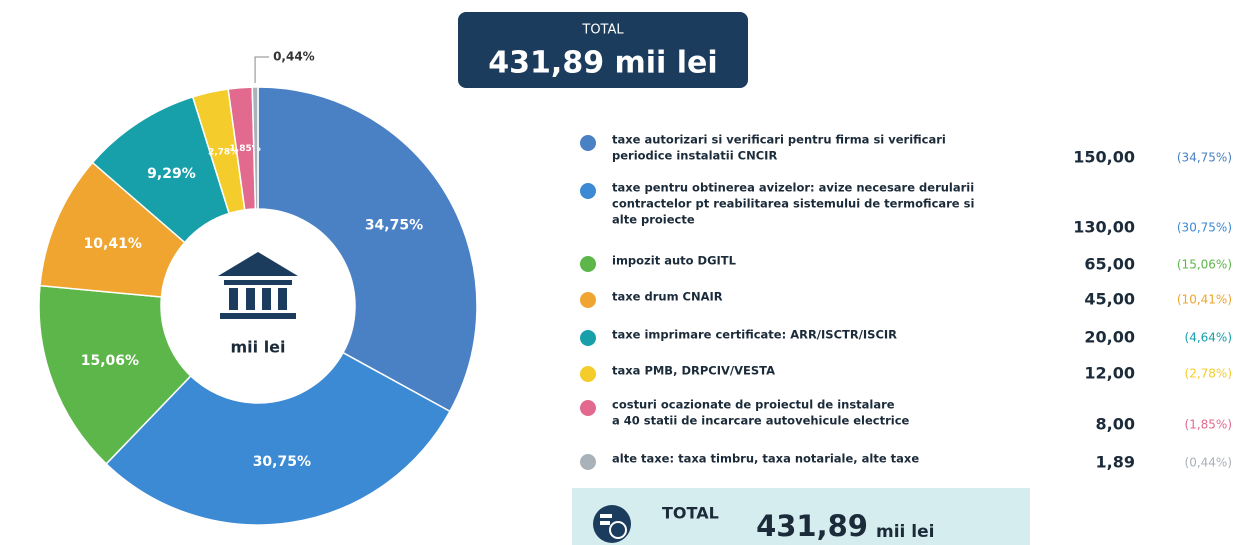 This screenshot has width=1235, height=545. Describe the element at coordinates (1104, 157) in the screenshot. I see `legend-amount: 150,00` at that location.